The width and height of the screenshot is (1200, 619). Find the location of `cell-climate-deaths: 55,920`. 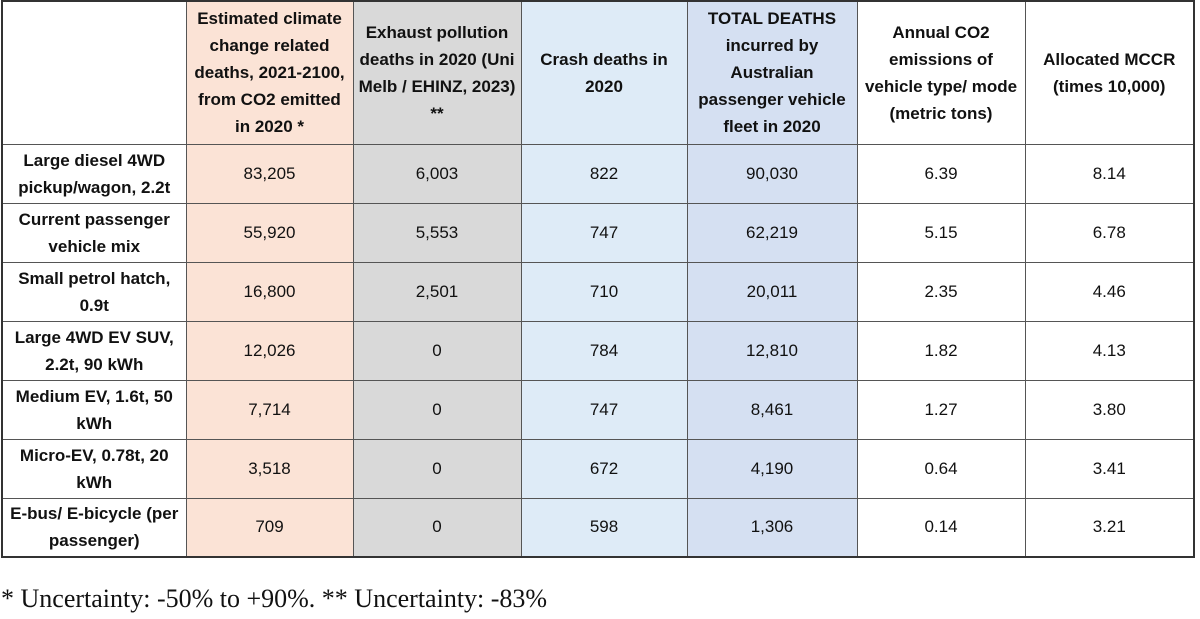

cell-climate-deaths: 55,920 is located at coordinates (269, 232).